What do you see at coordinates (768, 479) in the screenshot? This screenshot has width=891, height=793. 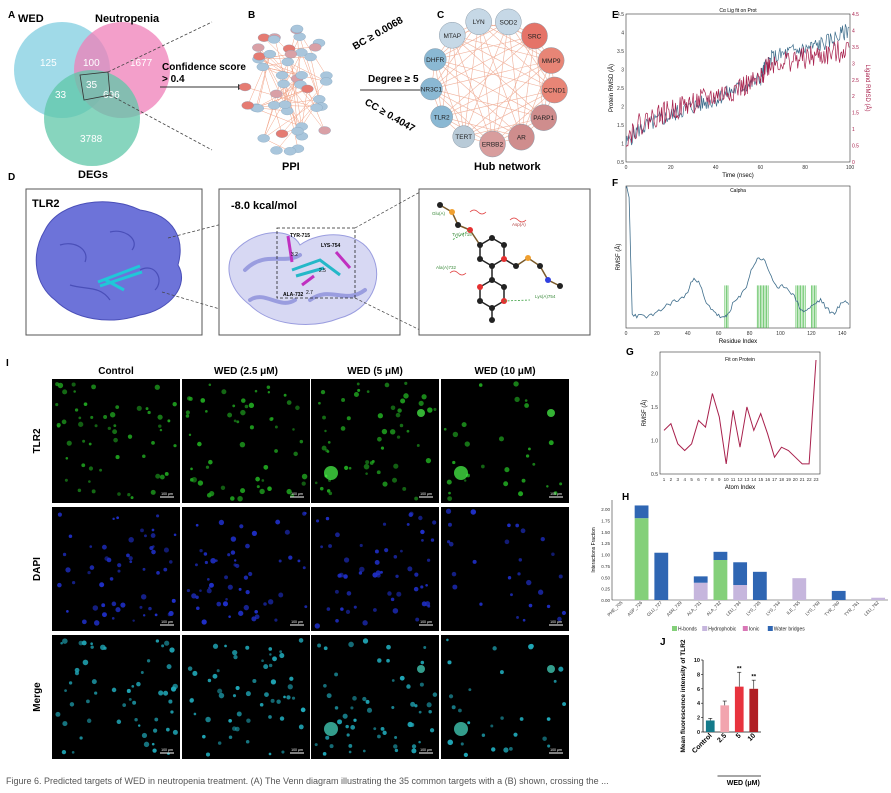 I see `chart-g-xtick: 16` at bounding box center [768, 479].